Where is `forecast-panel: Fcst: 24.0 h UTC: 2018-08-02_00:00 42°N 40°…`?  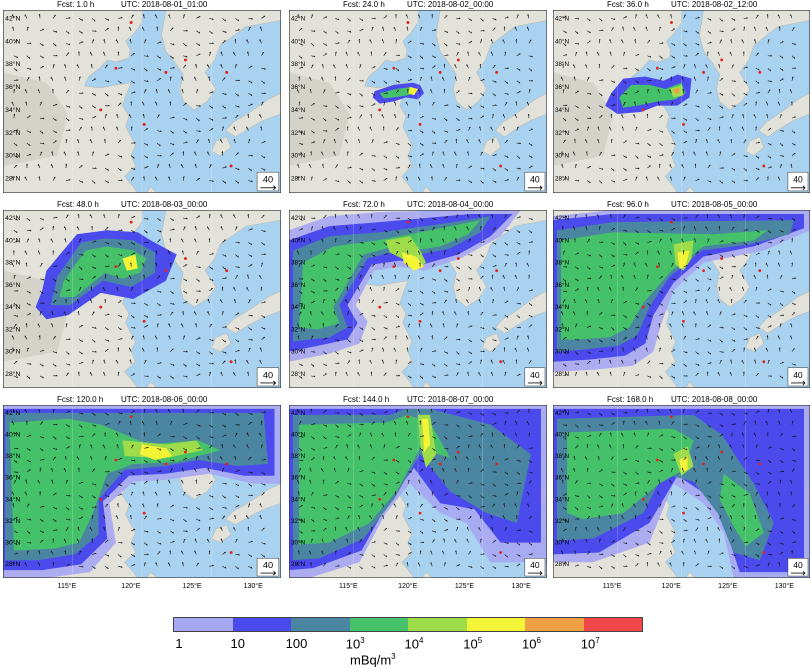 forecast-panel: Fcst: 24.0 h UTC: 2018-08-02_00:00 42°N 40°… is located at coordinates (418, 96).